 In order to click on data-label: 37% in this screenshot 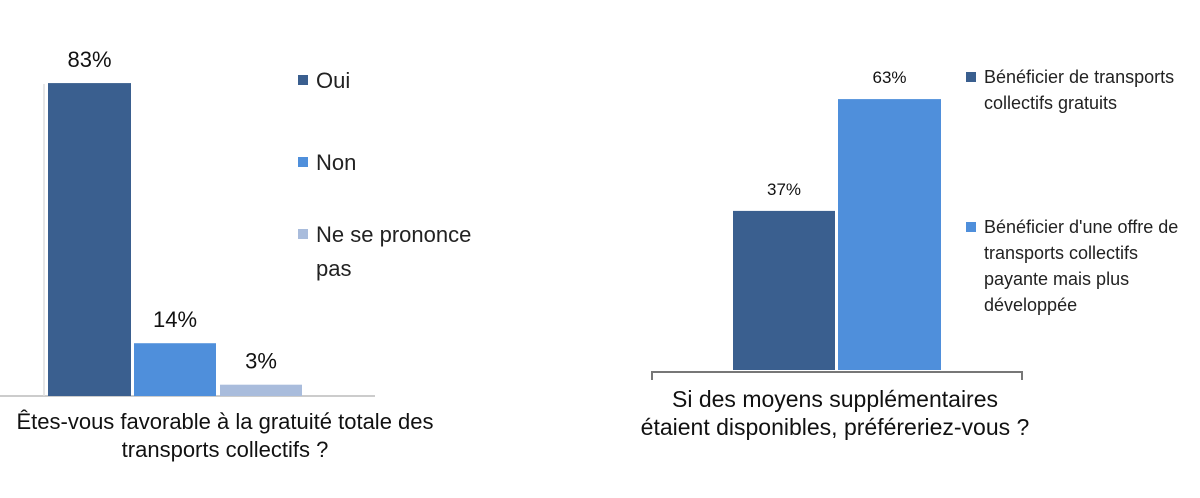, I will do `click(784, 189)`.